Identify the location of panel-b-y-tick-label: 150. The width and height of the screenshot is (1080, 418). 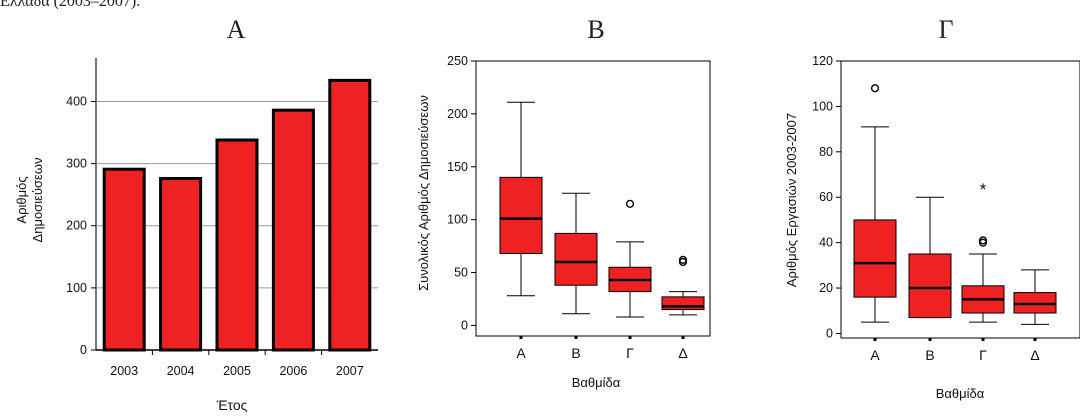
(457, 167).